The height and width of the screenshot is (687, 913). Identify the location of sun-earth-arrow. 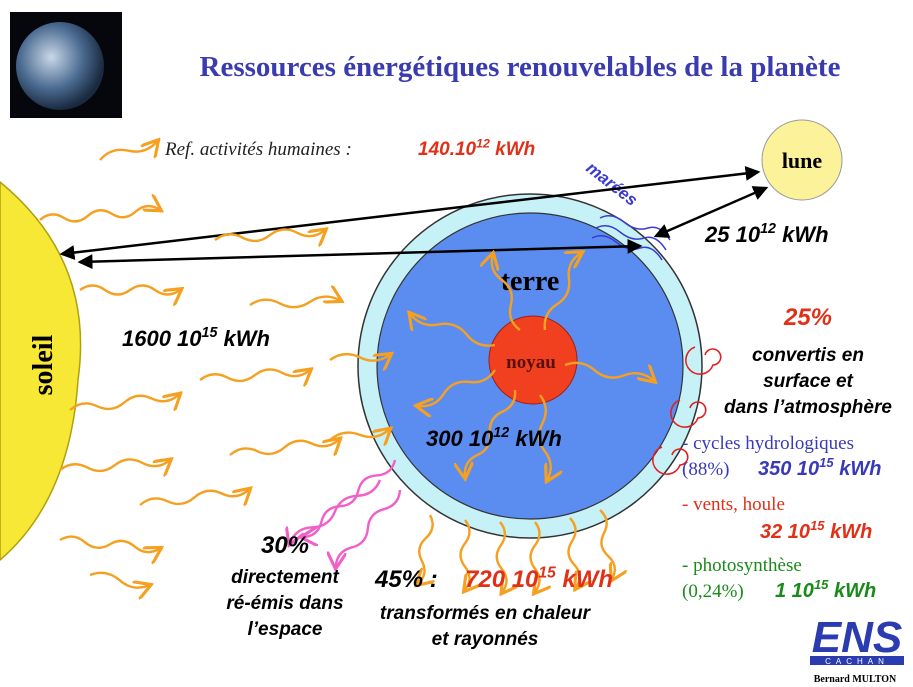
(360, 254).